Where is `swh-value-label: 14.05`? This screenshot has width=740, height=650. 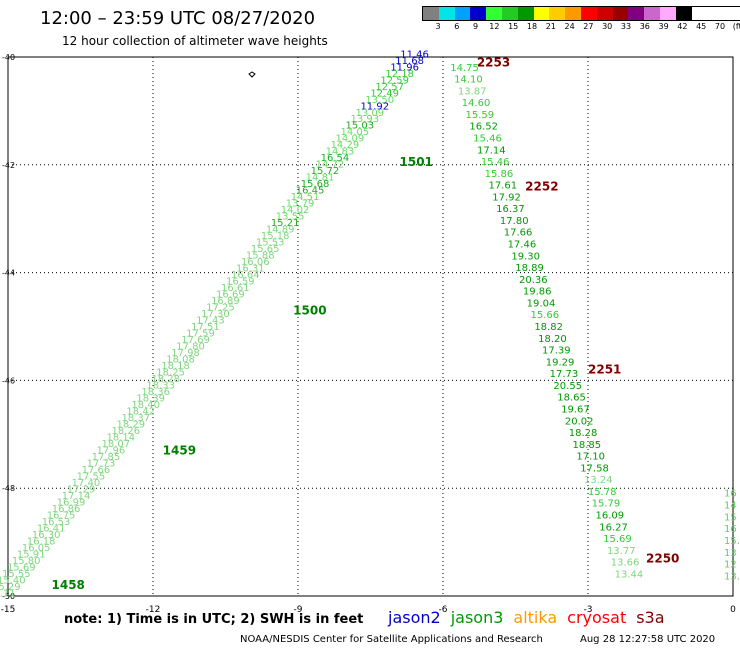
swh-value-label: 14.05 is located at coordinates (355, 132).